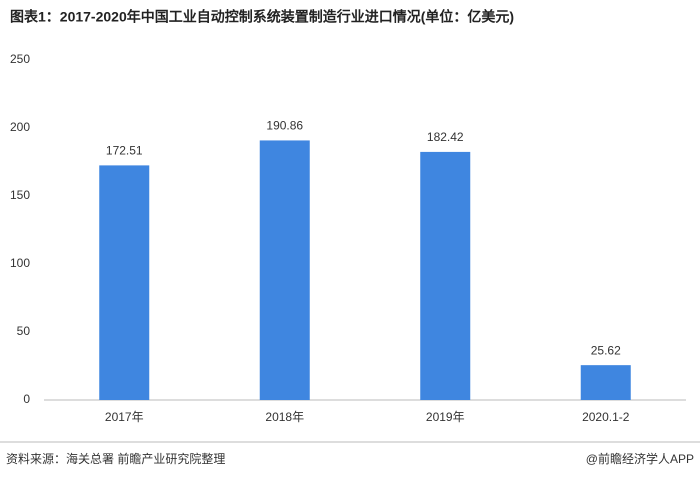 The width and height of the screenshot is (700, 478). I want to click on y-tick-label: 200, so click(20, 127).